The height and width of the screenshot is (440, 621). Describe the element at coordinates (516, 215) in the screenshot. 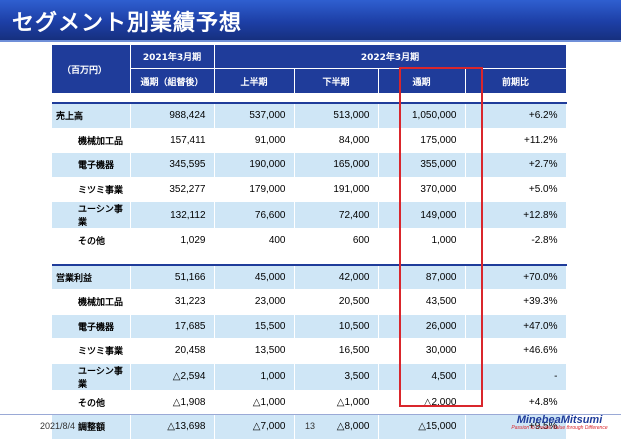

I see `value-cell: +12.8%` at that location.